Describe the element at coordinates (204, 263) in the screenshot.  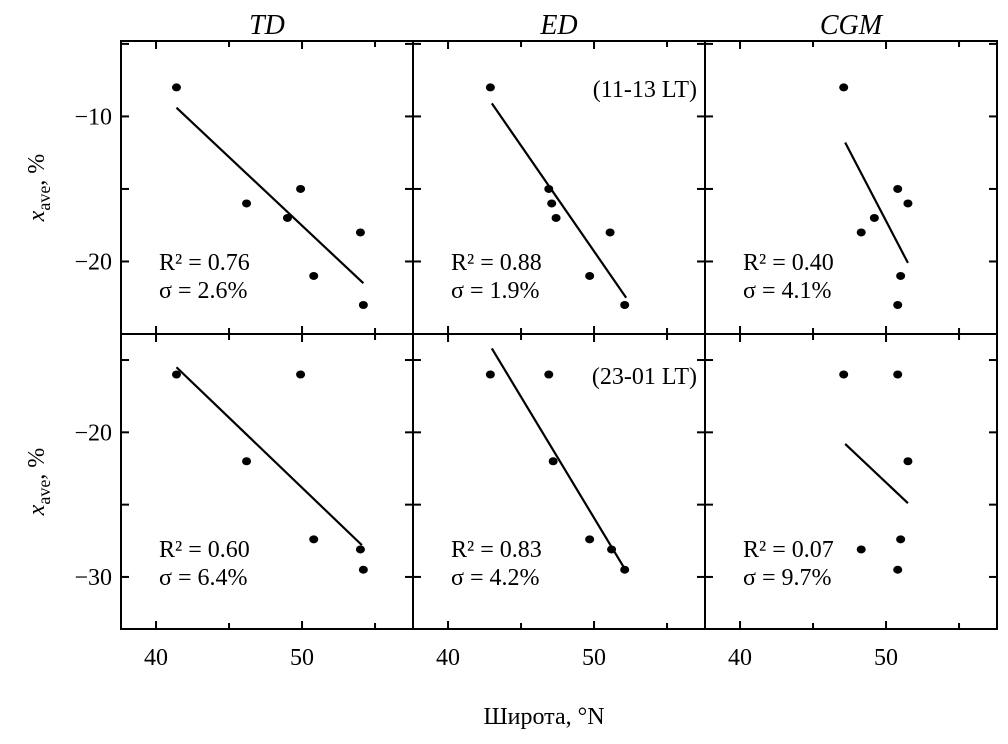
I see `r-squared-label: R² = 0.76` at that location.